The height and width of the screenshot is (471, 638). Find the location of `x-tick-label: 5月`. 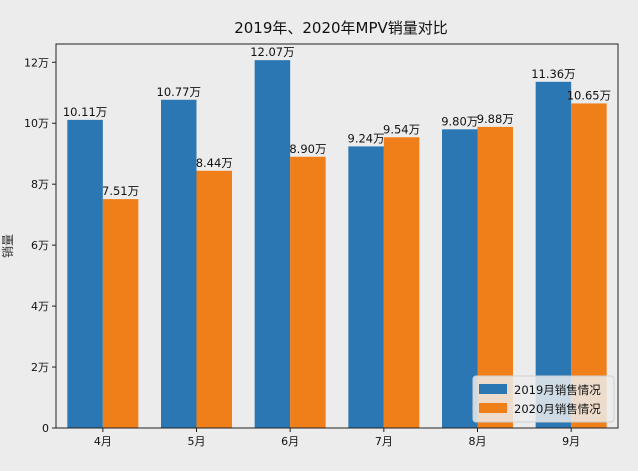

x-tick-label: 5月 is located at coordinates (197, 441).